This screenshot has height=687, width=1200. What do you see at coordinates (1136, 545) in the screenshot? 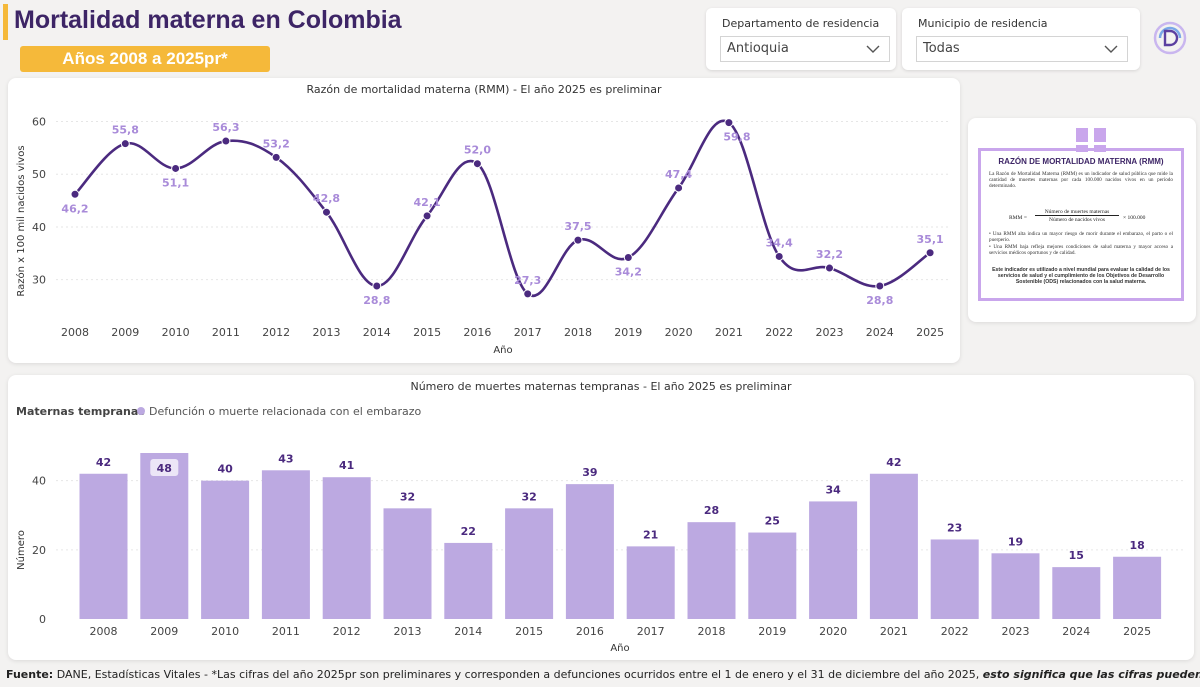
I see `tempranas-data-label: 18` at bounding box center [1136, 545].